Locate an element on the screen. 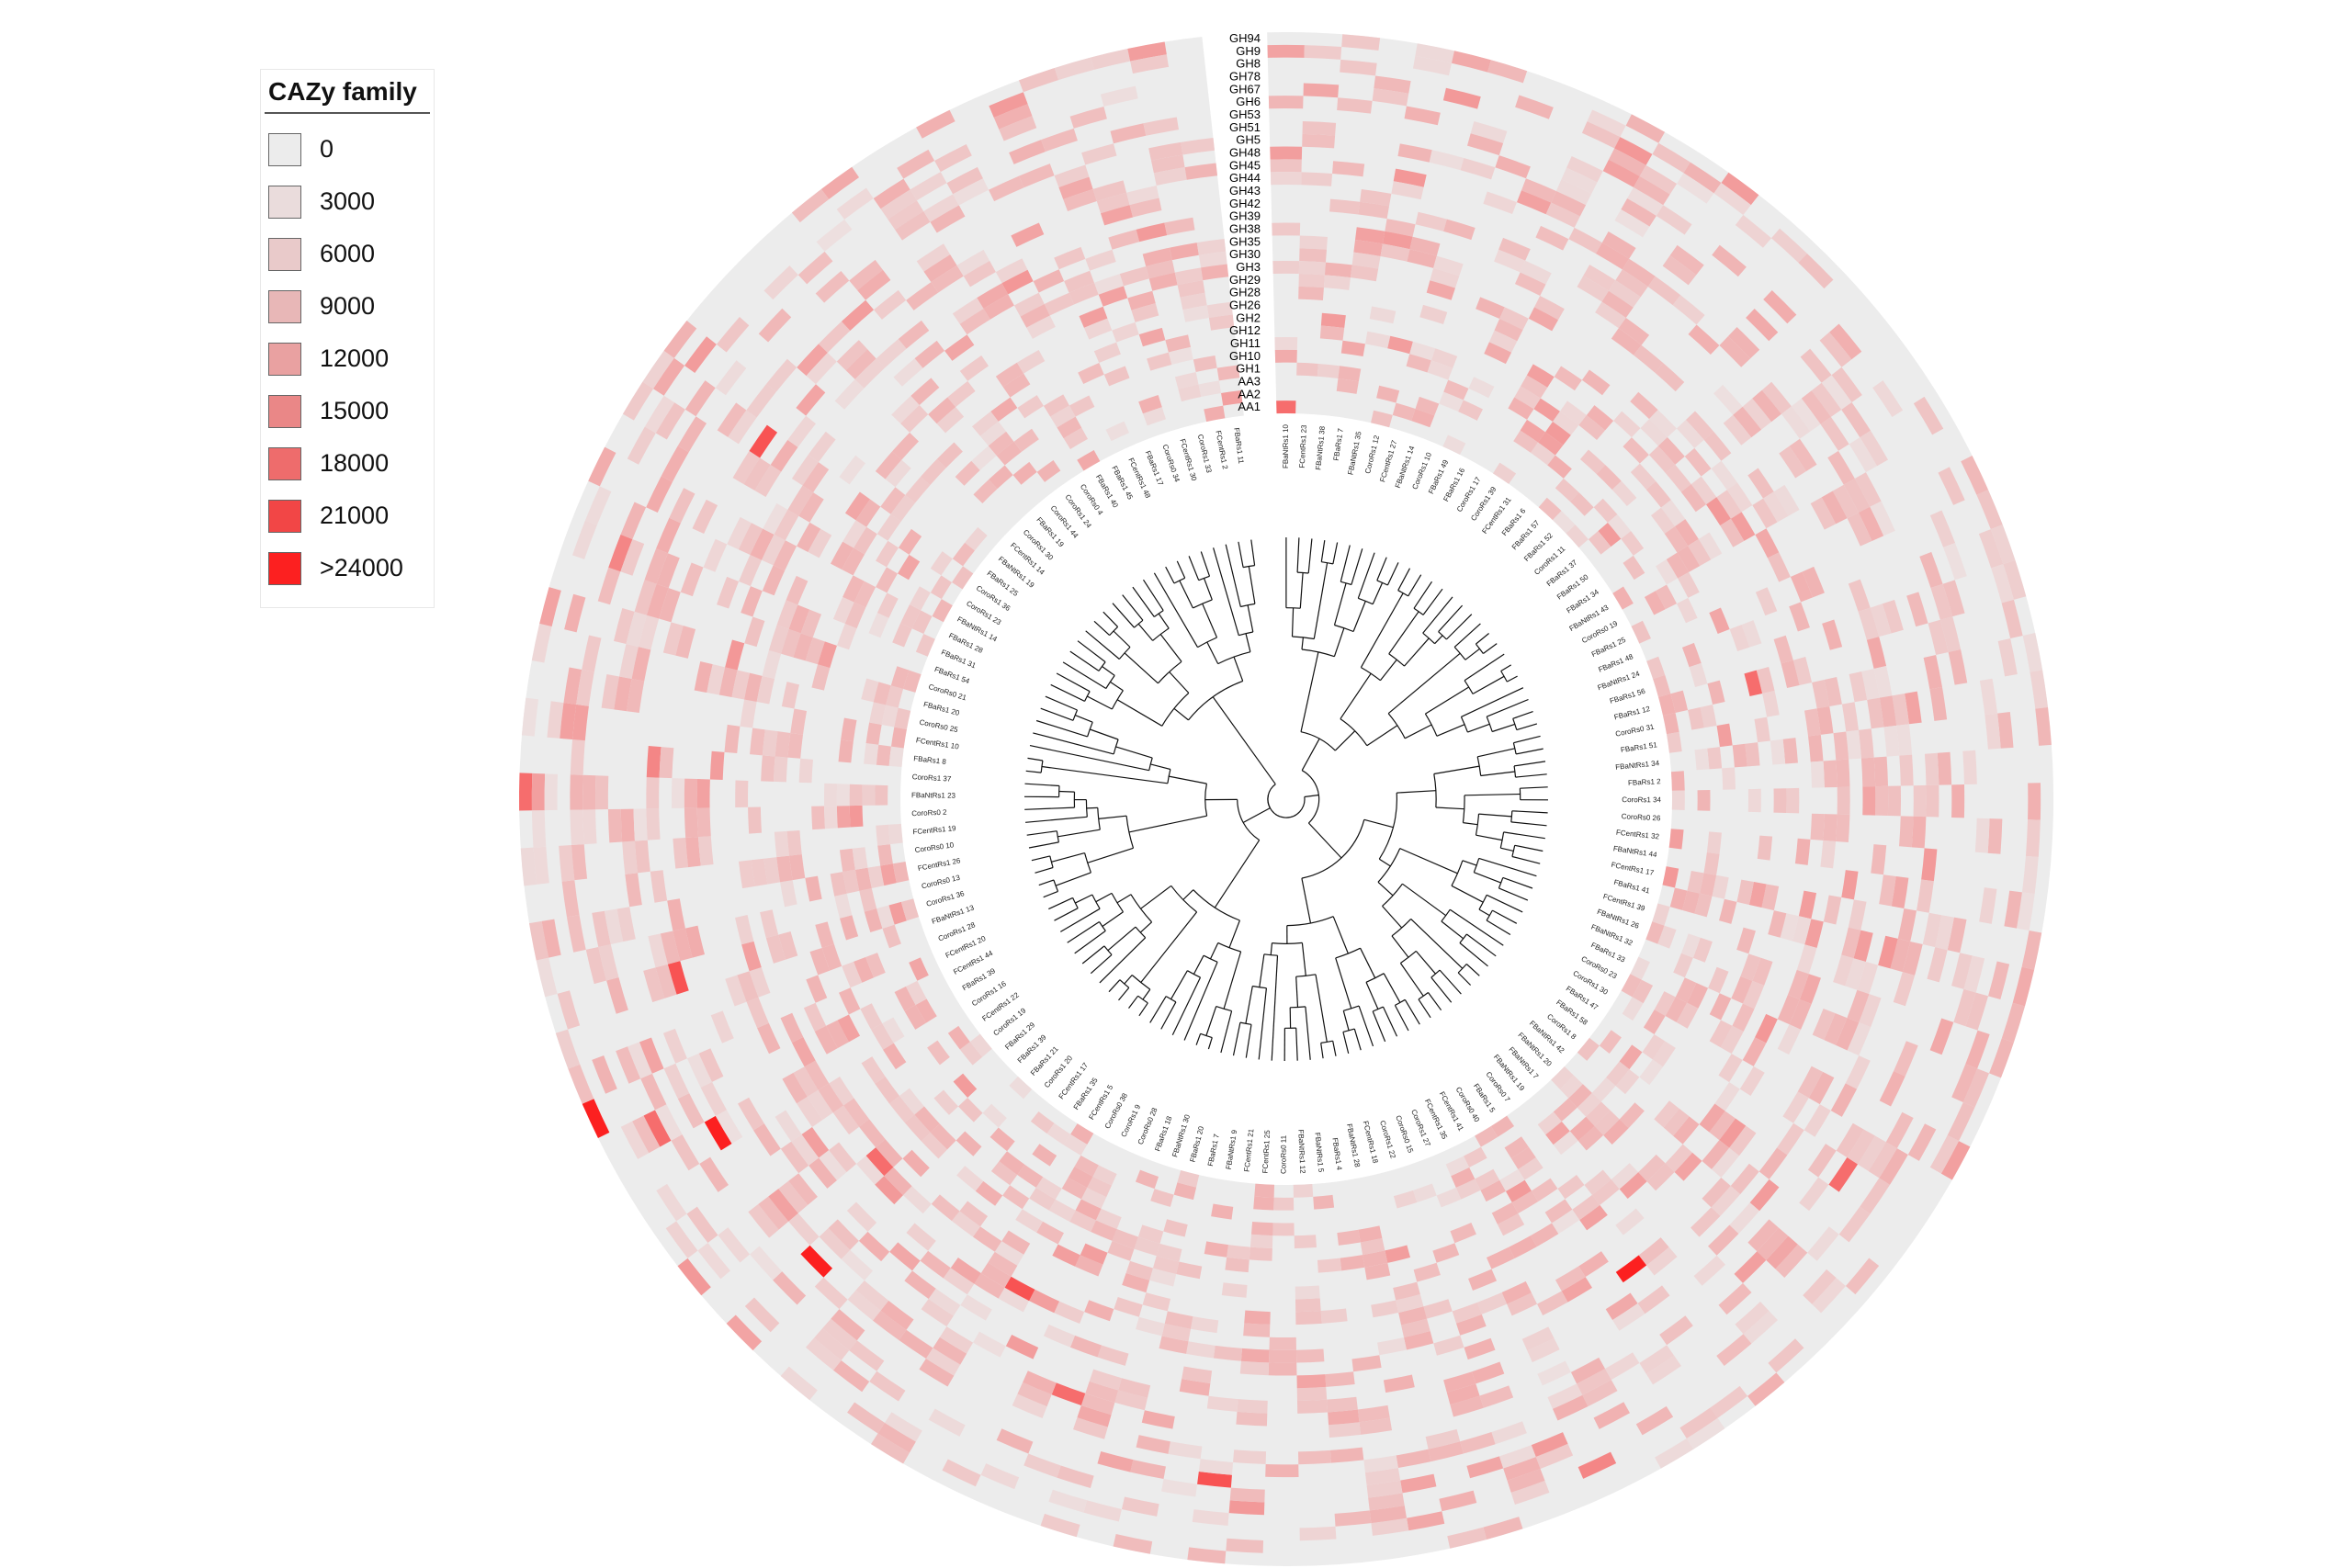 Image resolution: width=2352 pixels, height=1568 pixels. sample-label: FCentRs1 10 is located at coordinates (938, 743).